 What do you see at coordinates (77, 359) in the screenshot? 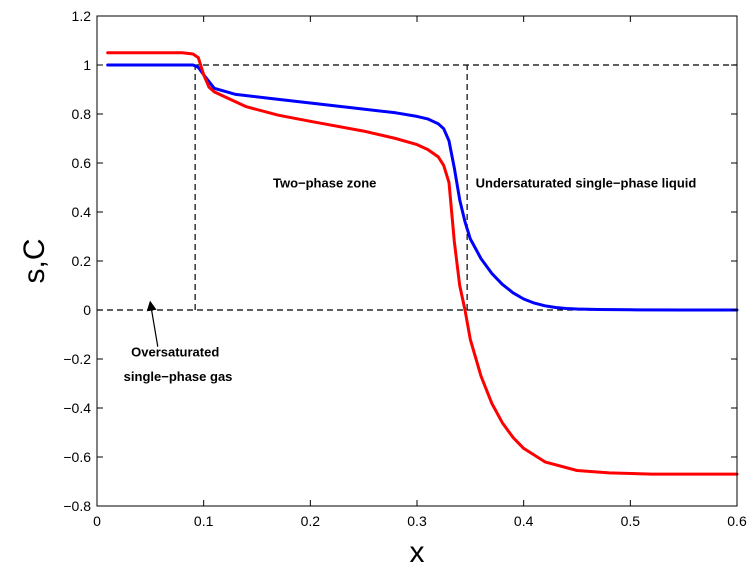
I see `y-tick-label: −0.2` at bounding box center [77, 359].